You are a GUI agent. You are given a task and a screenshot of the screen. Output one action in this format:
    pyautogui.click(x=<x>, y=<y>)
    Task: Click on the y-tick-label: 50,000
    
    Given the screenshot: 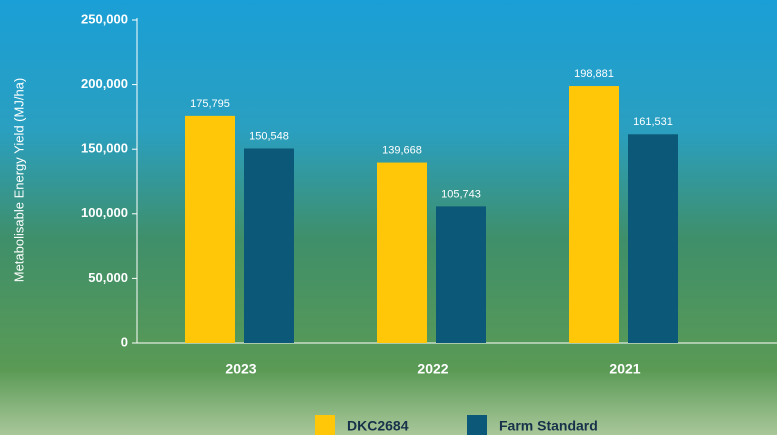 What is the action you would take?
    pyautogui.click(x=108, y=277)
    